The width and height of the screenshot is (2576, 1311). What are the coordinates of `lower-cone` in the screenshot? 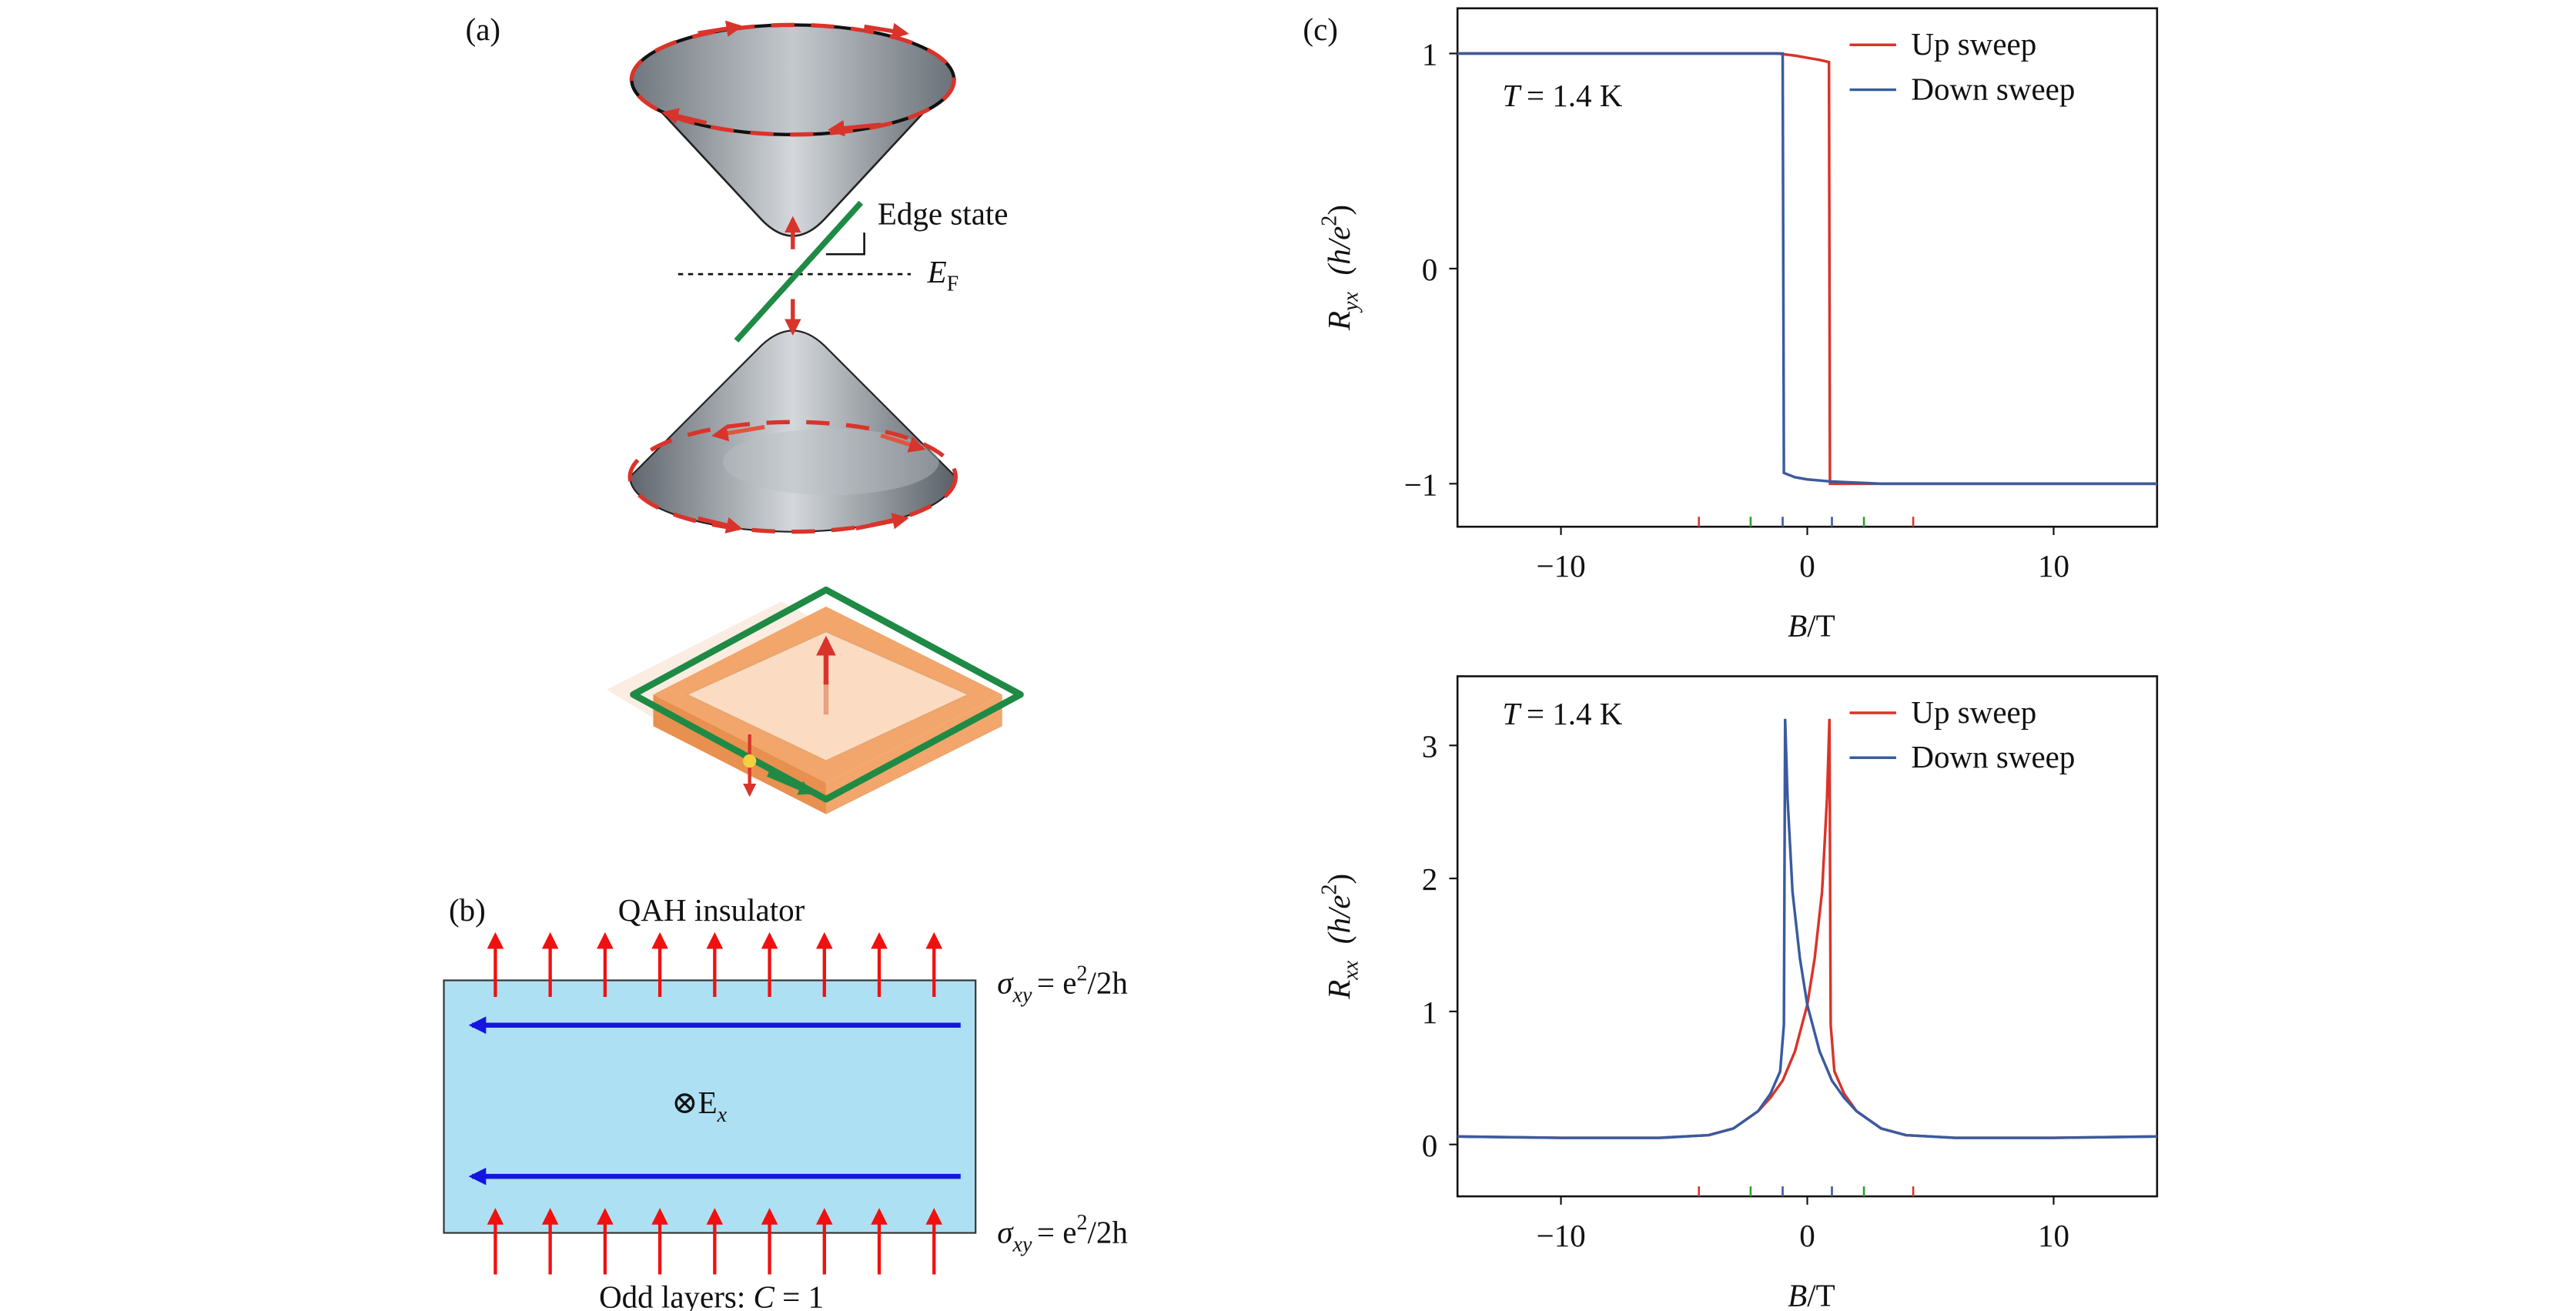 It's located at (792, 431).